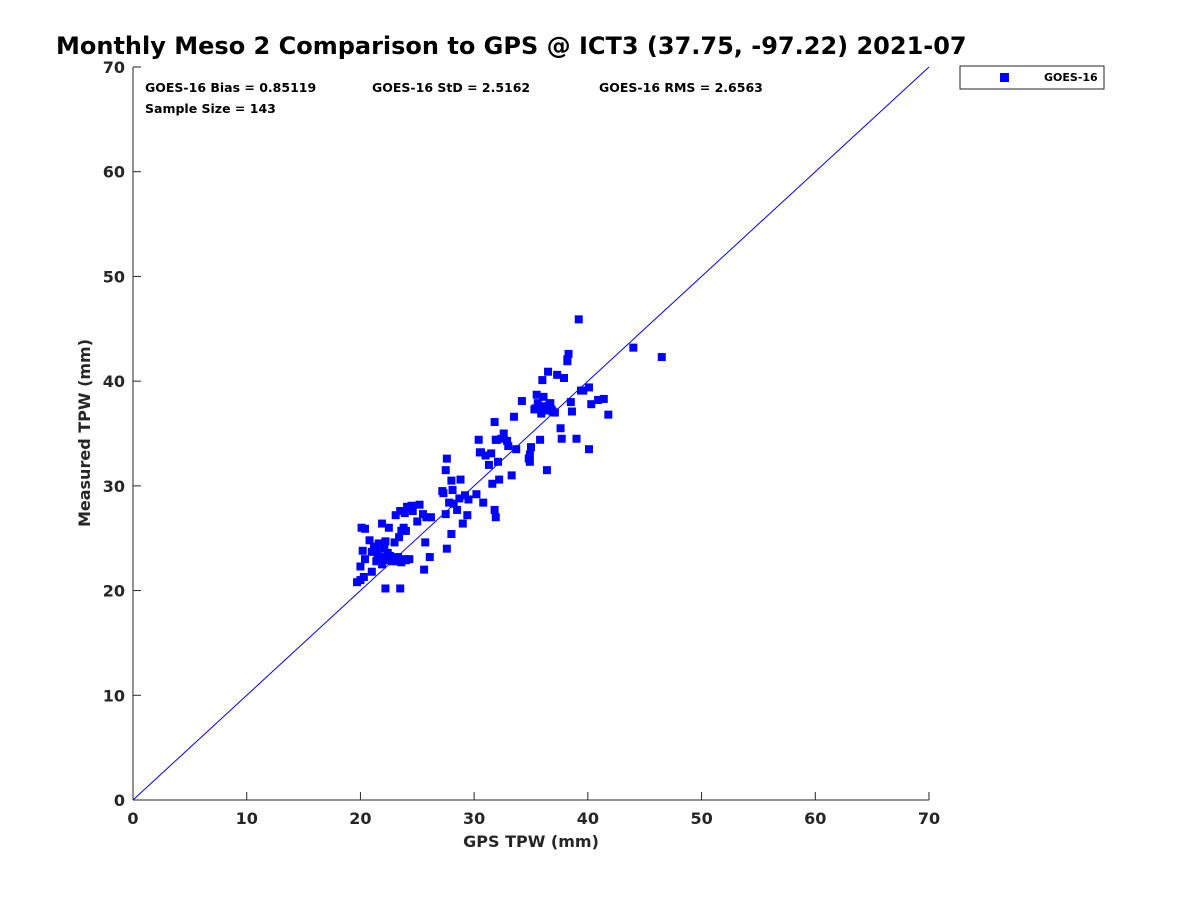 This screenshot has width=1200, height=900. Describe the element at coordinates (474, 818) in the screenshot. I see `x-tick-label: 30` at that location.